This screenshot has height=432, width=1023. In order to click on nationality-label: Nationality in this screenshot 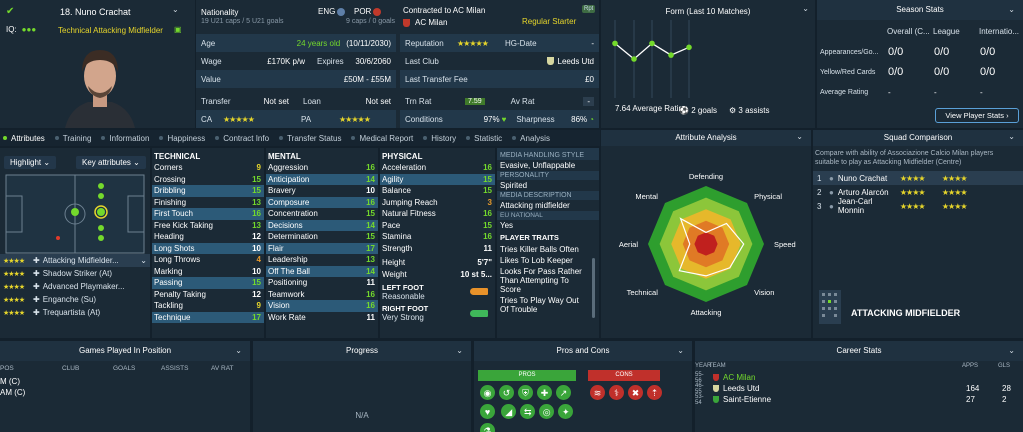, I will do `click(220, 12)`.